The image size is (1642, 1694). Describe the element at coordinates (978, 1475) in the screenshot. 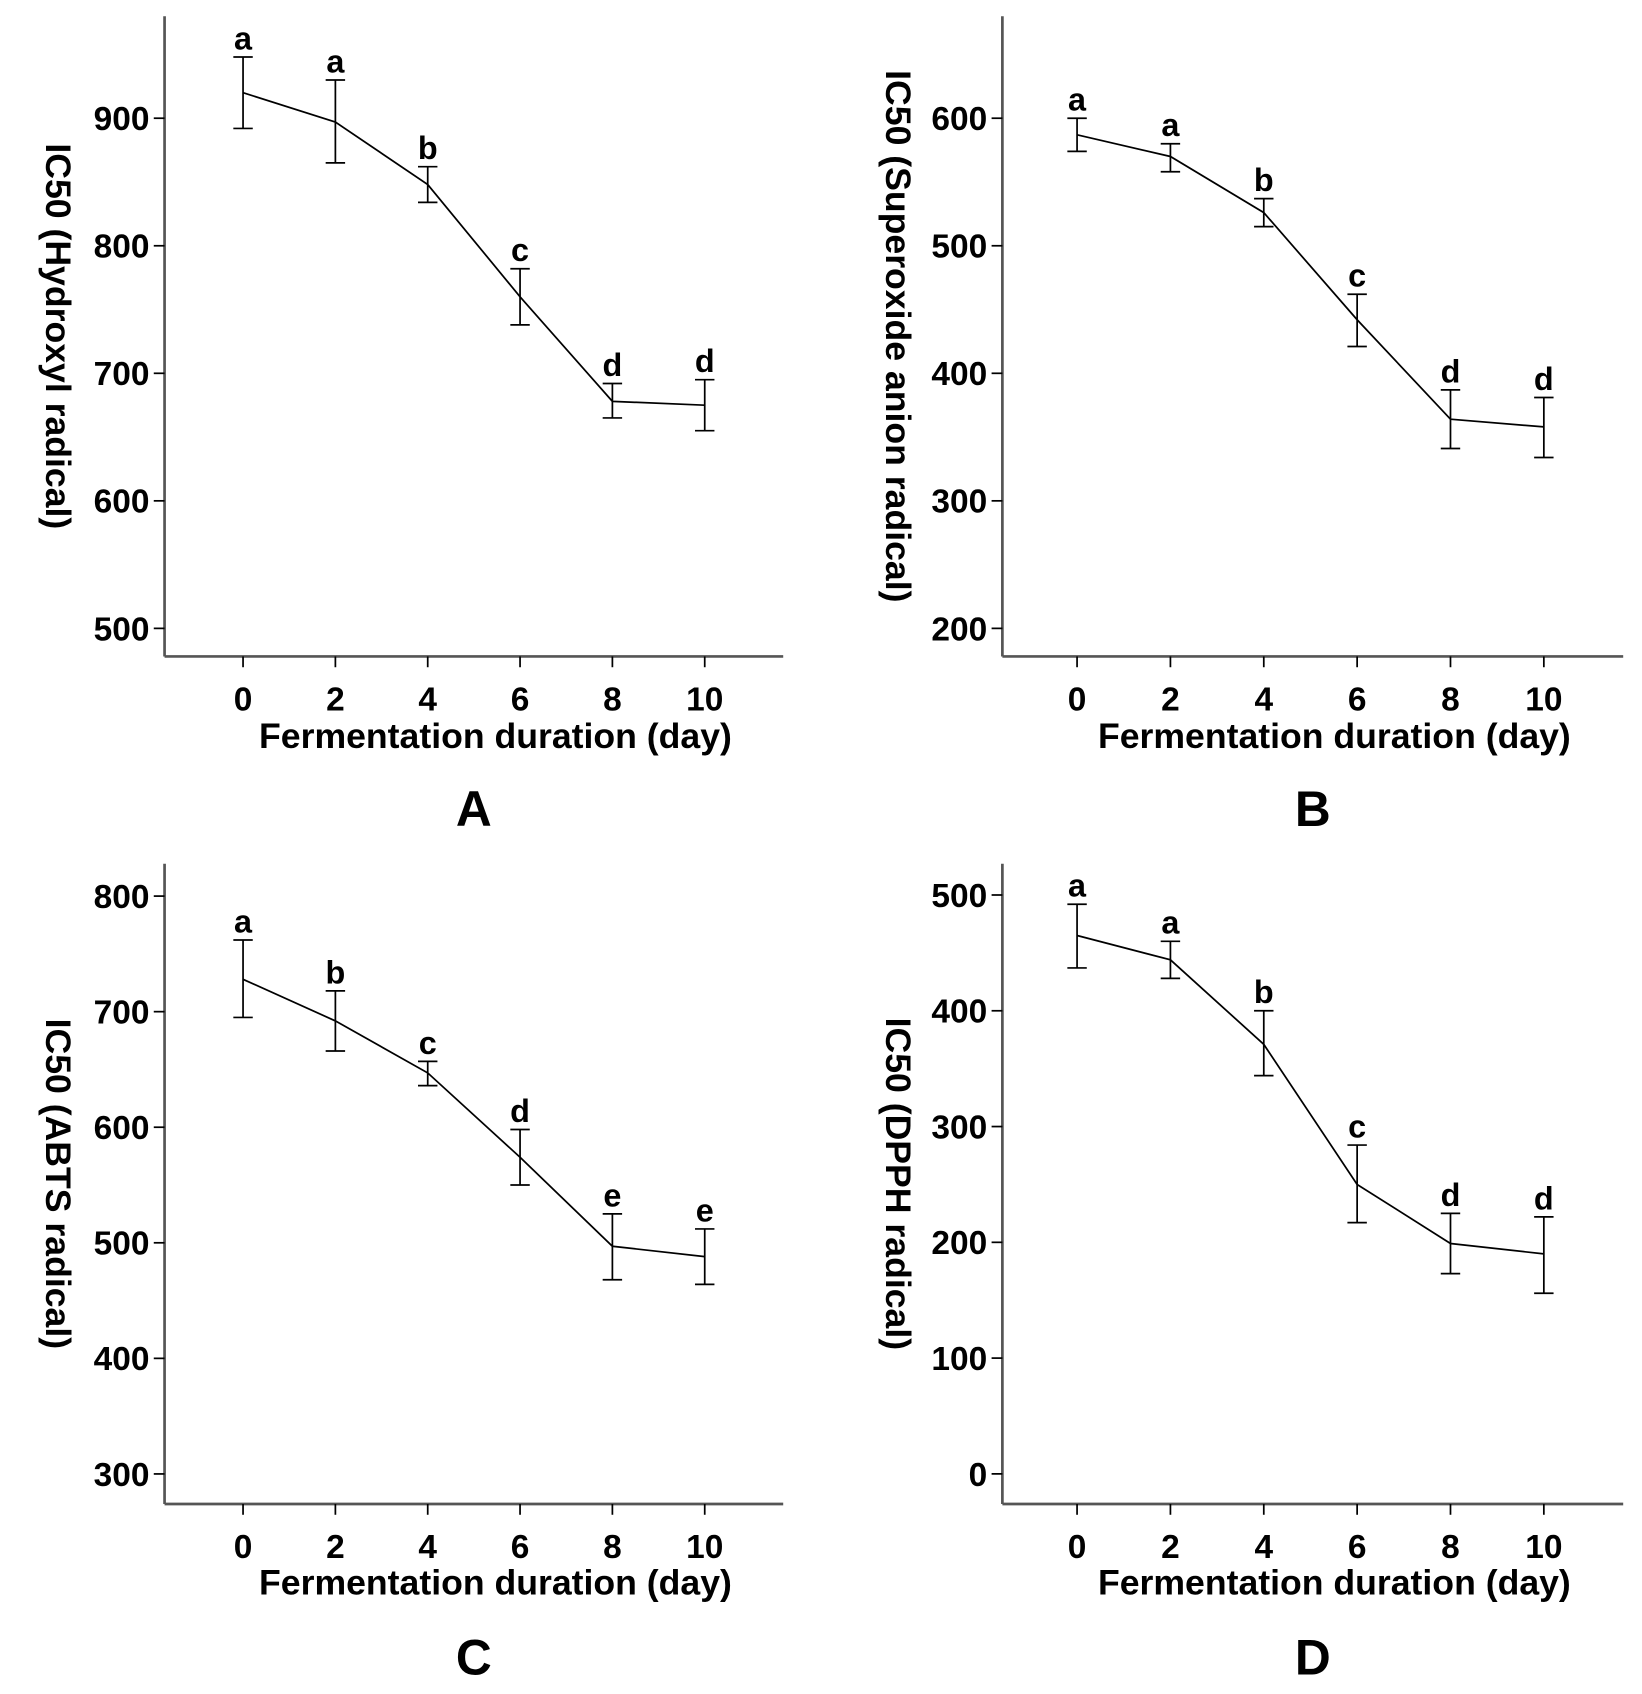

I see `y-tick-label: 0` at that location.